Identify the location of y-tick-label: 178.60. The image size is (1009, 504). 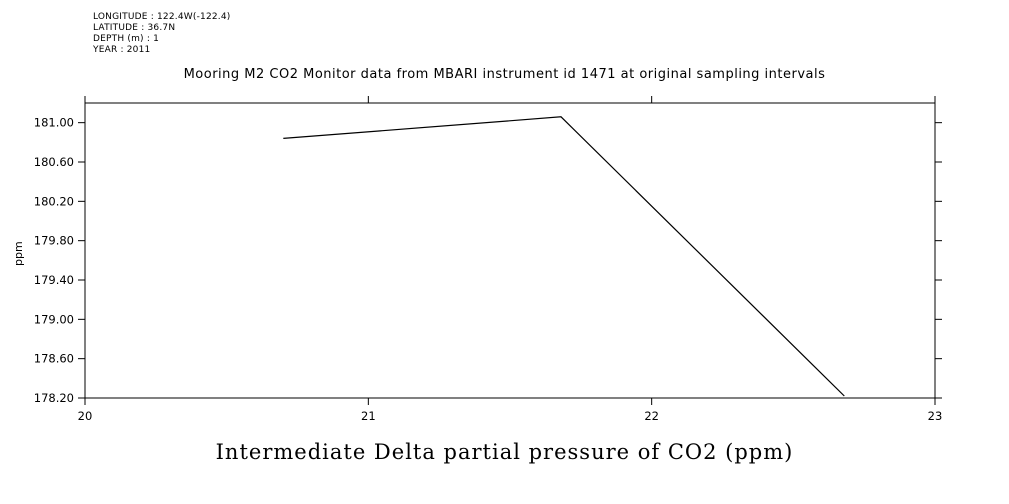
(54, 359).